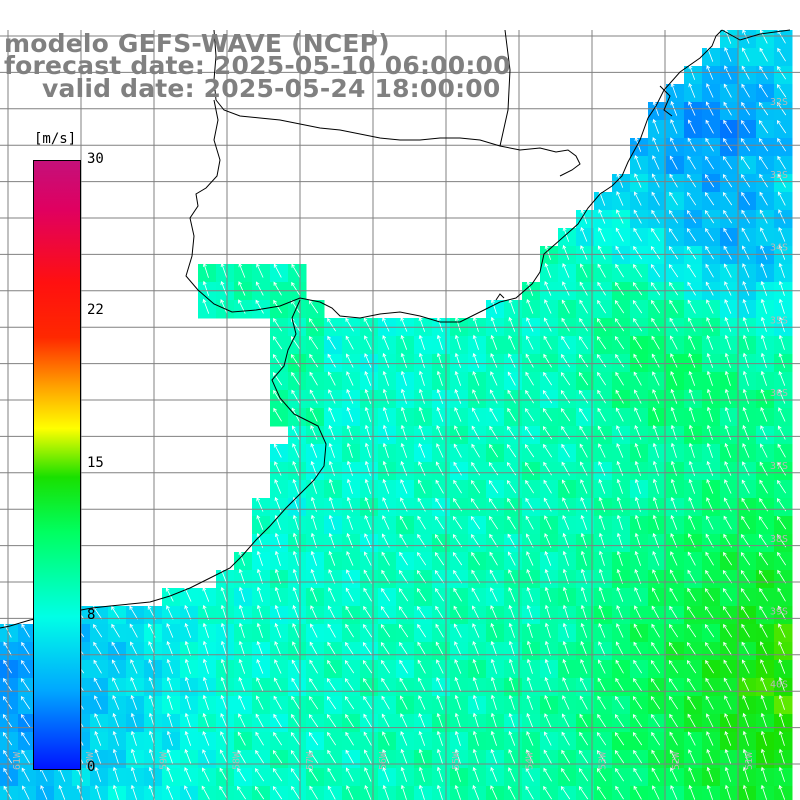 The height and width of the screenshot is (800, 800). I want to click on lon-label: 60W, so click(90, 760).